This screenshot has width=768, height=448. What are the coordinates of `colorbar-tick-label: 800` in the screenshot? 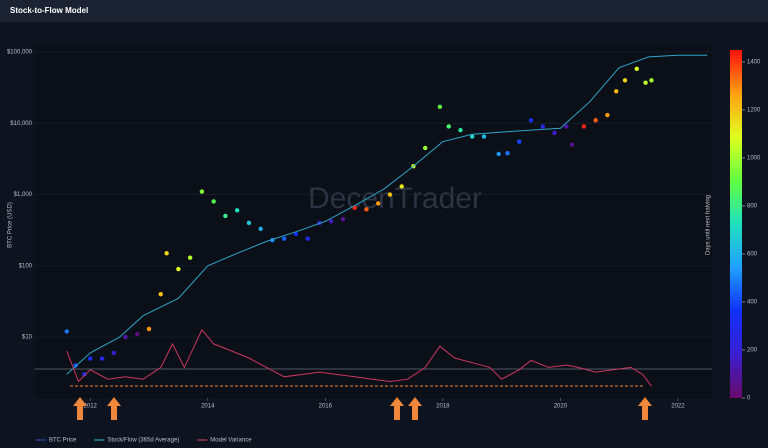 It's located at (752, 207).